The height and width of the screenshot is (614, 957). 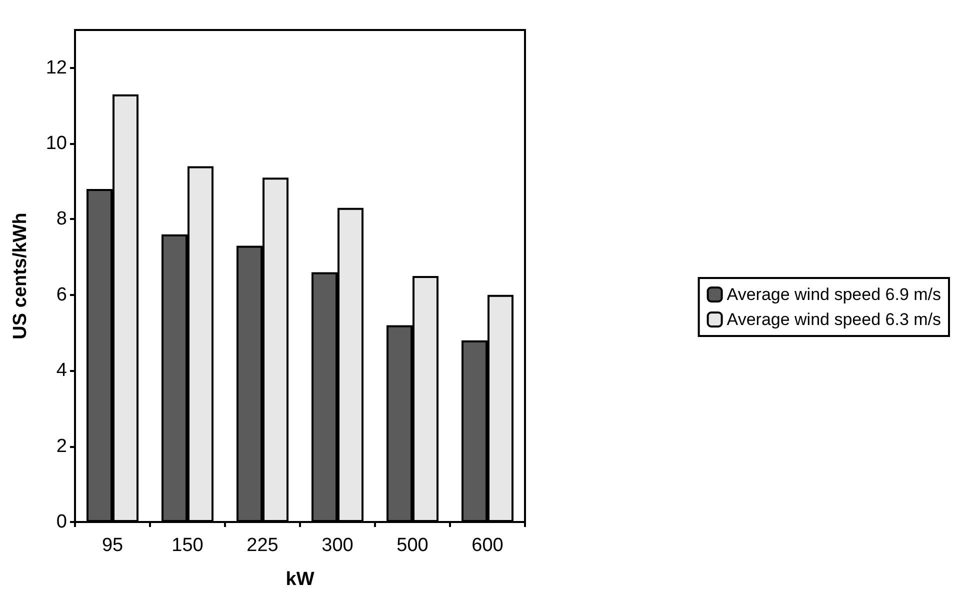 I want to click on x-tick-label: 95, so click(x=113, y=545).